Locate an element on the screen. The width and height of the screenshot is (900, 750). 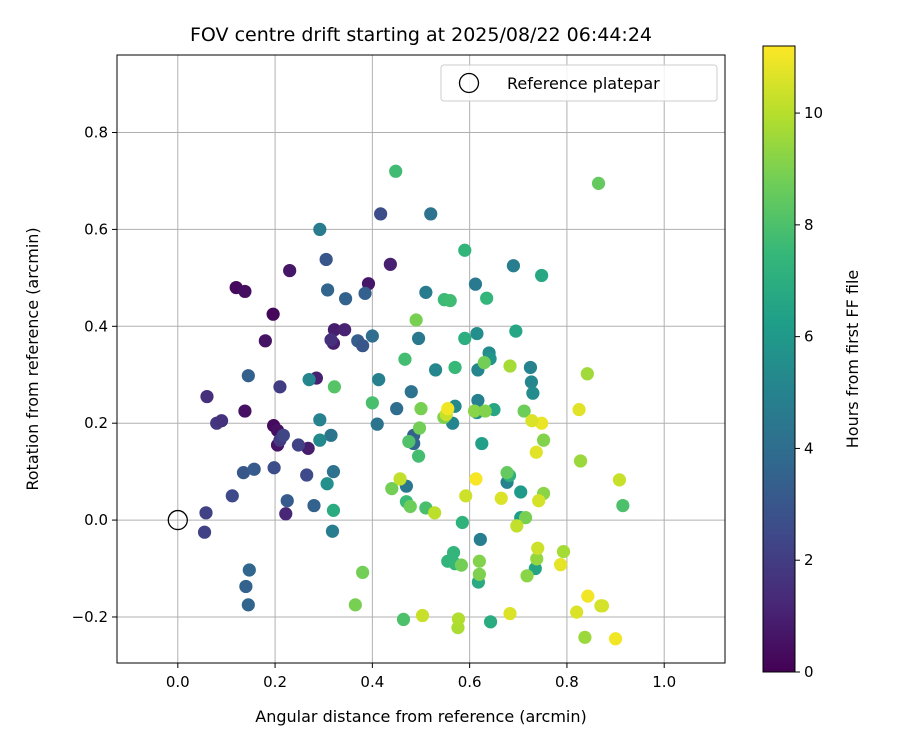
colorbar-tick-label: 10 is located at coordinates (813, 113).